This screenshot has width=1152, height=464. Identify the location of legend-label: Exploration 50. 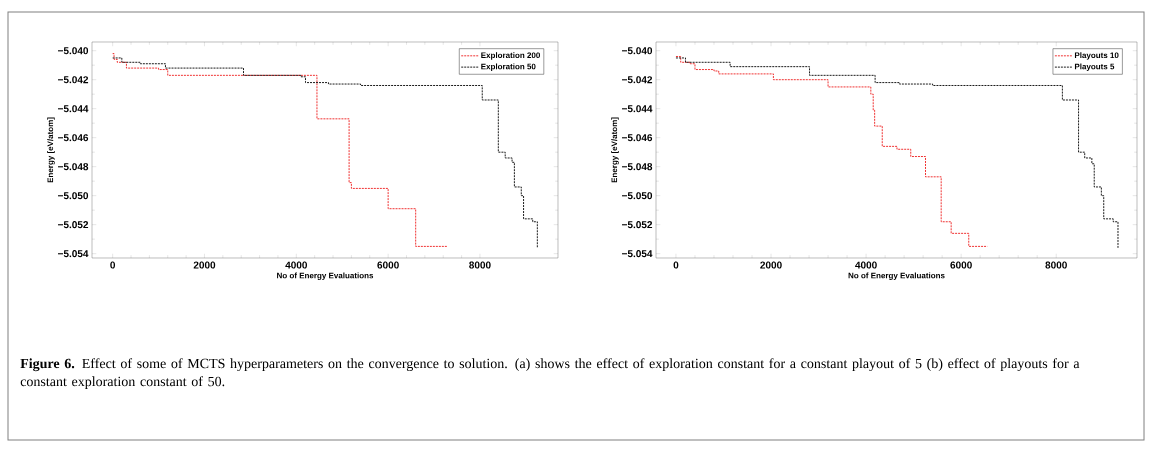
(508, 67).